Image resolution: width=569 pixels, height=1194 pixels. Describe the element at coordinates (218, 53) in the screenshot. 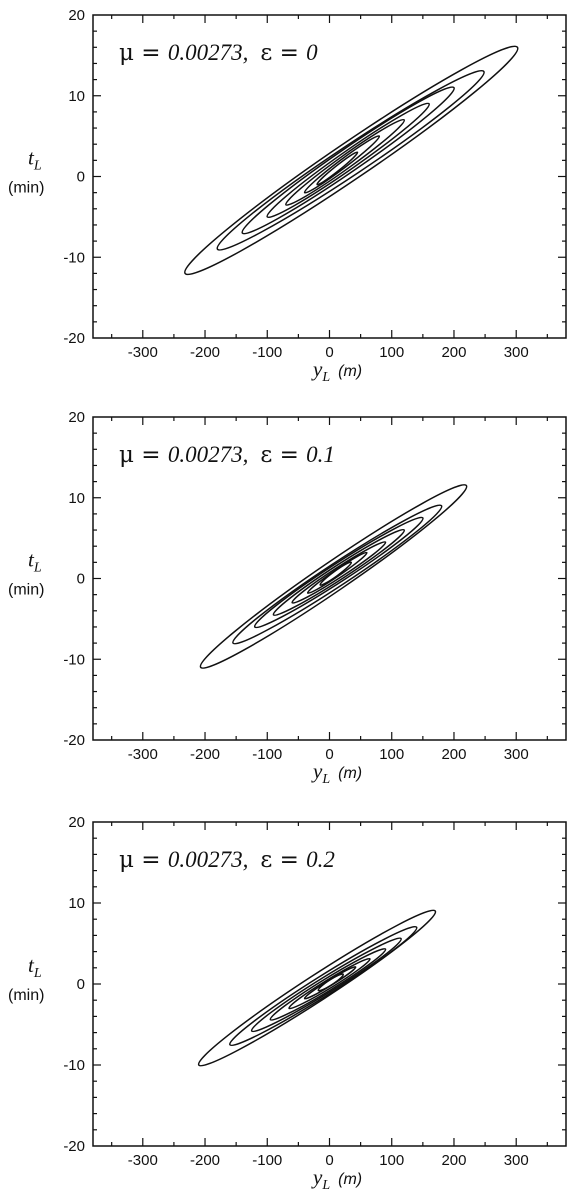

I see `parameter-annotation: μ = 0.00273, ε = 0` at that location.